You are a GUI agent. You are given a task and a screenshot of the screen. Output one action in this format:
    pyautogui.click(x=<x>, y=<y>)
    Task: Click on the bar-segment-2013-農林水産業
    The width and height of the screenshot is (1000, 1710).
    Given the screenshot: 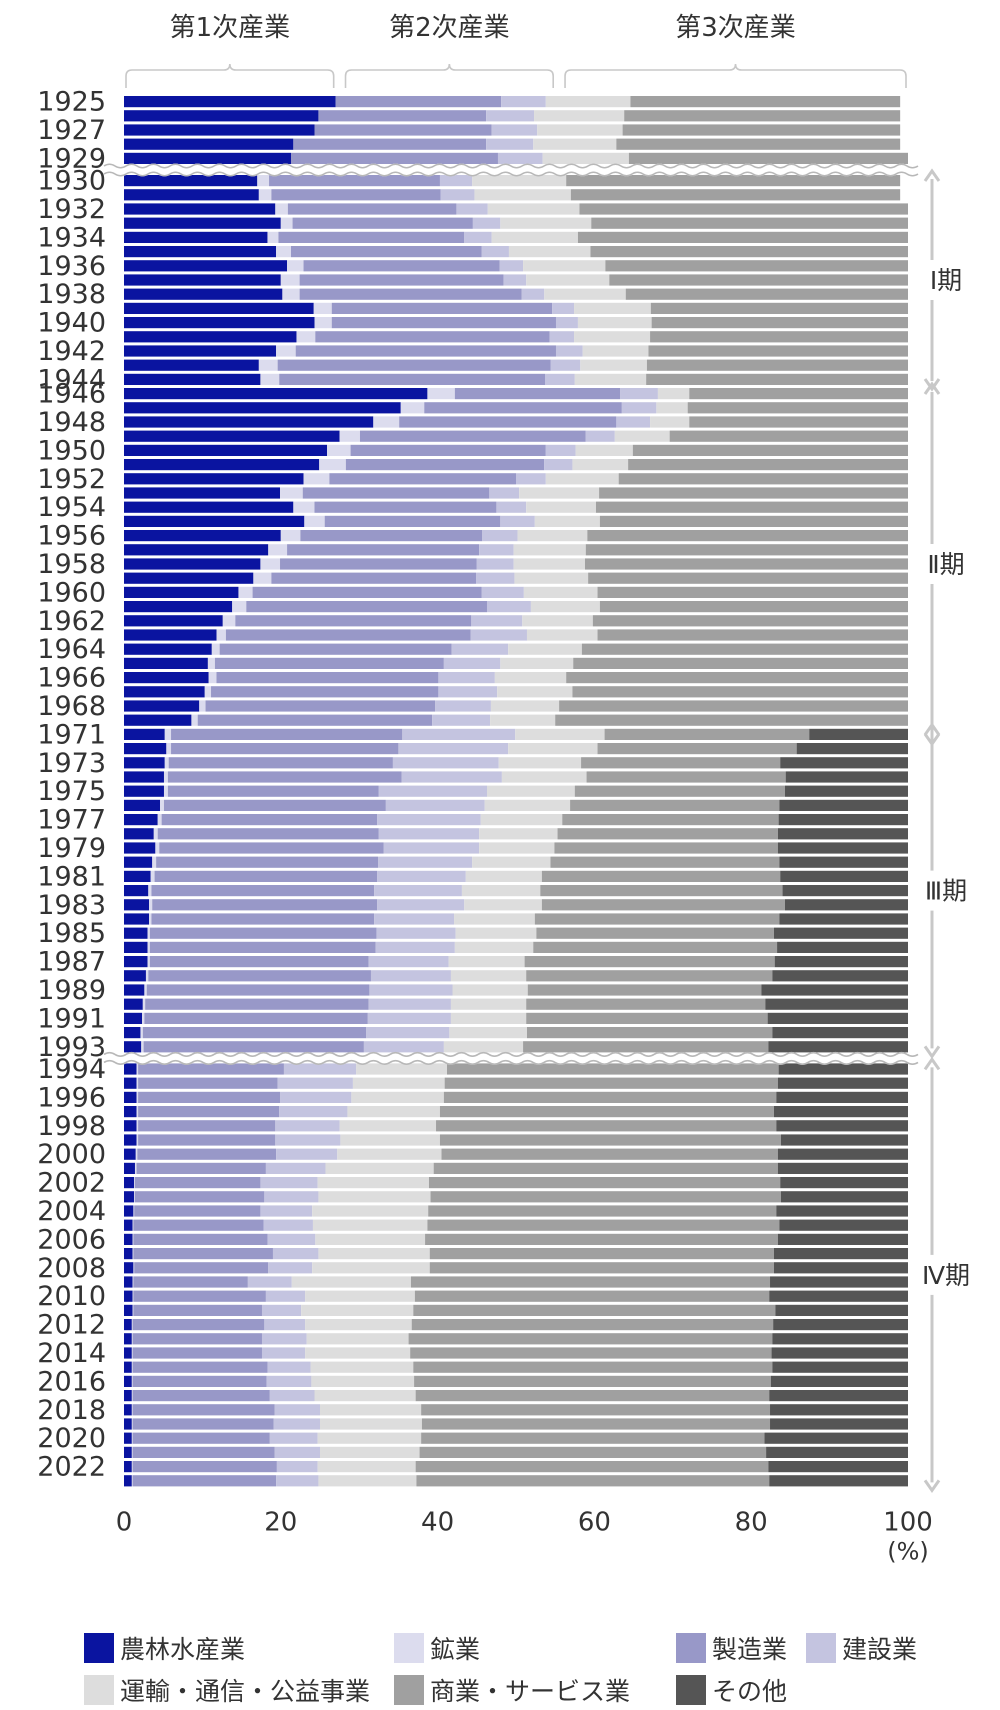 What is the action you would take?
    pyautogui.click(x=128, y=1339)
    